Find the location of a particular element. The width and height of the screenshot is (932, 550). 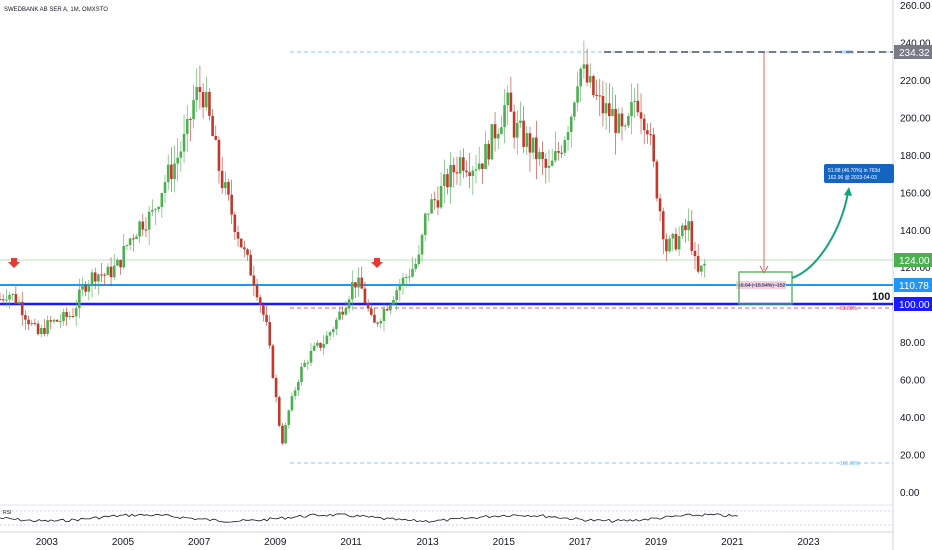

drop-arrow-head is located at coordinates (764, 269).